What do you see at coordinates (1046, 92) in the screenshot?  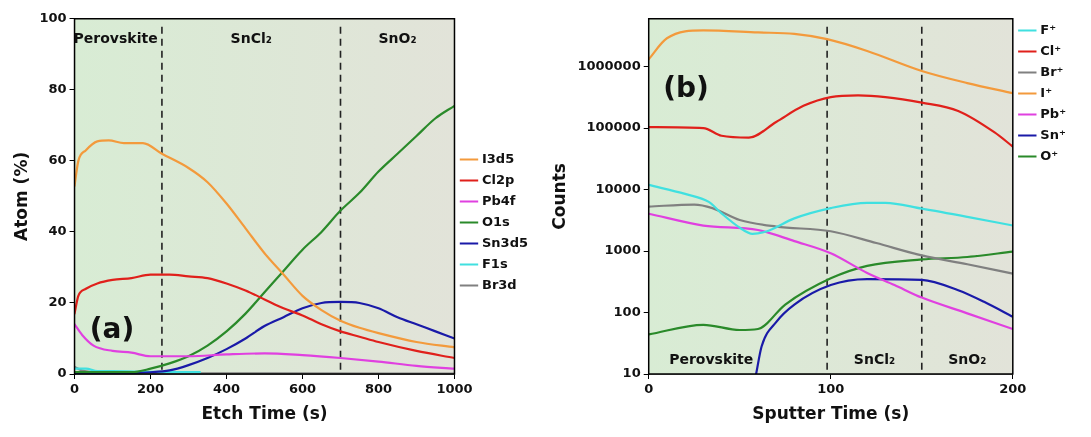 I see `legend-label: I⁺` at bounding box center [1046, 92].